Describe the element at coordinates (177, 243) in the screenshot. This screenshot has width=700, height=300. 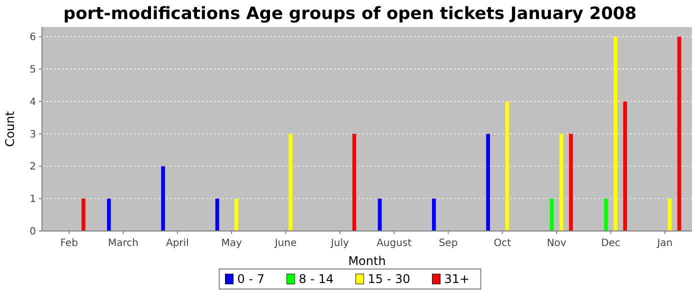
I see `x-tick-label: April` at that location.